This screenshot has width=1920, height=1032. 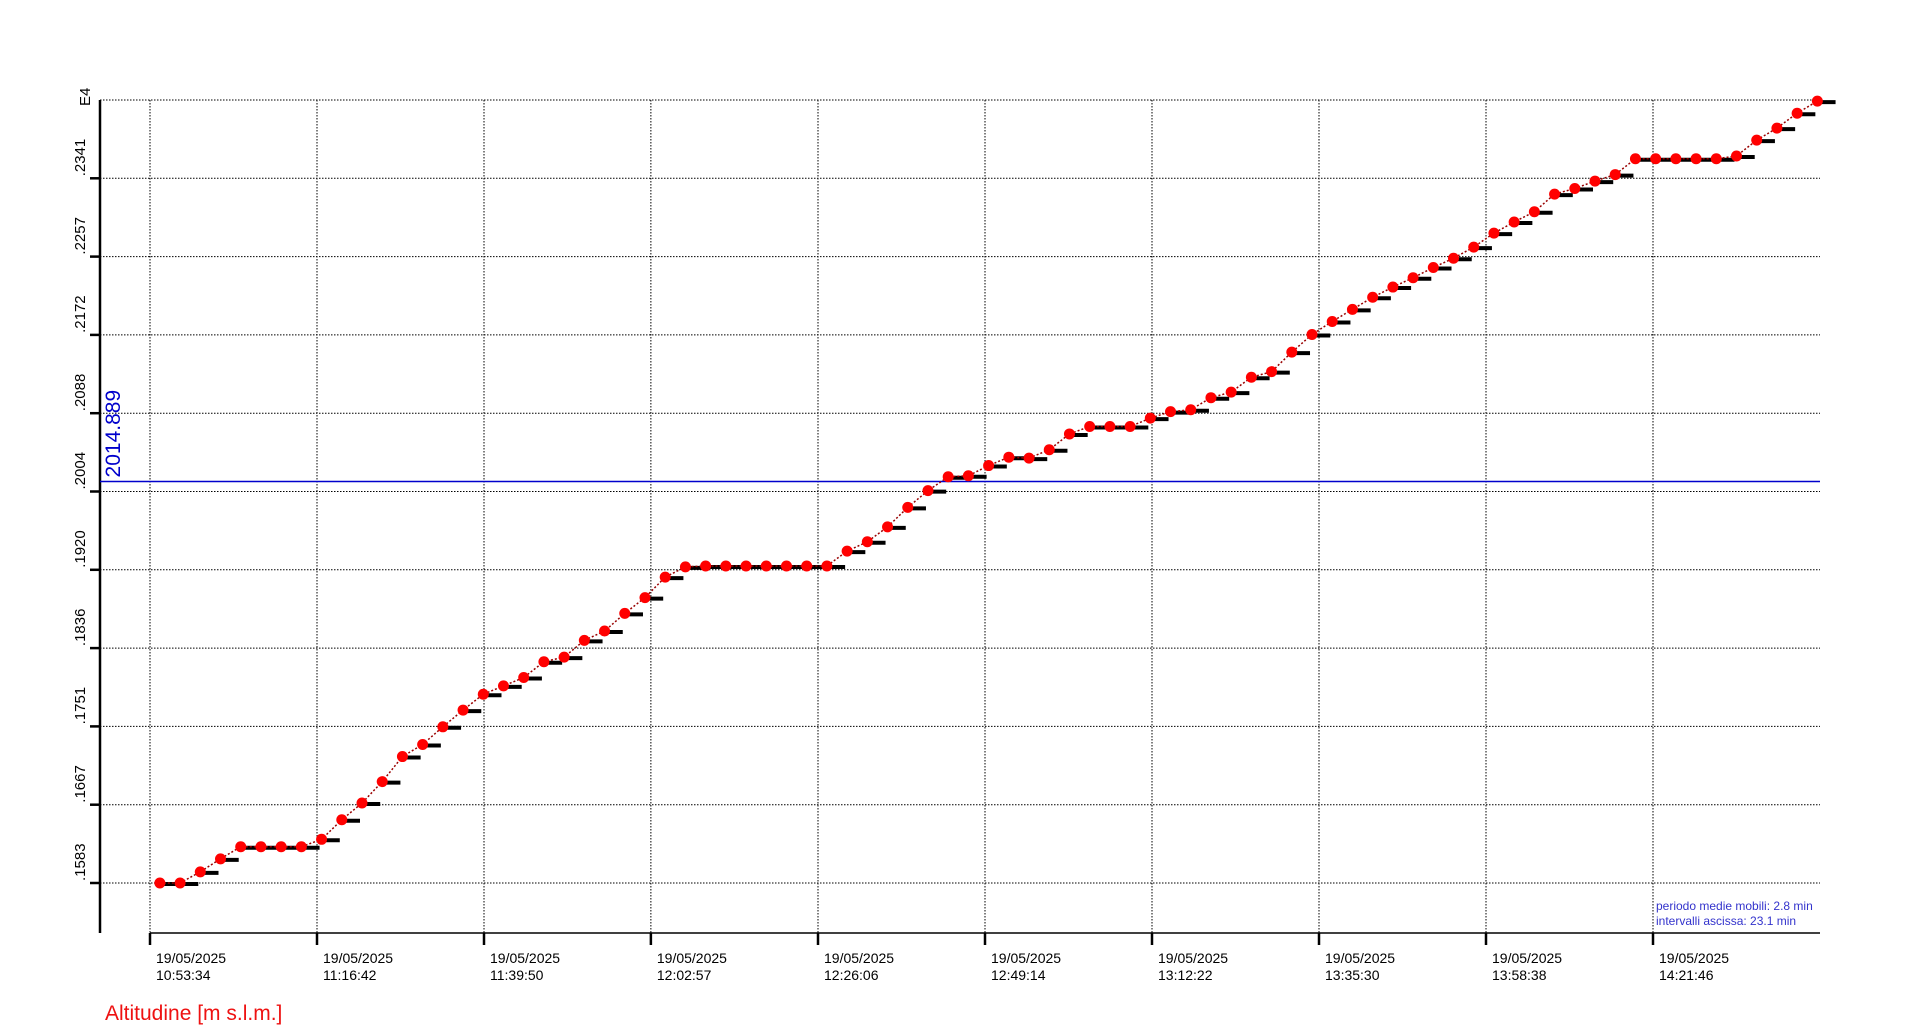 I want to click on y-tick-label: .2172, so click(x=80, y=314).